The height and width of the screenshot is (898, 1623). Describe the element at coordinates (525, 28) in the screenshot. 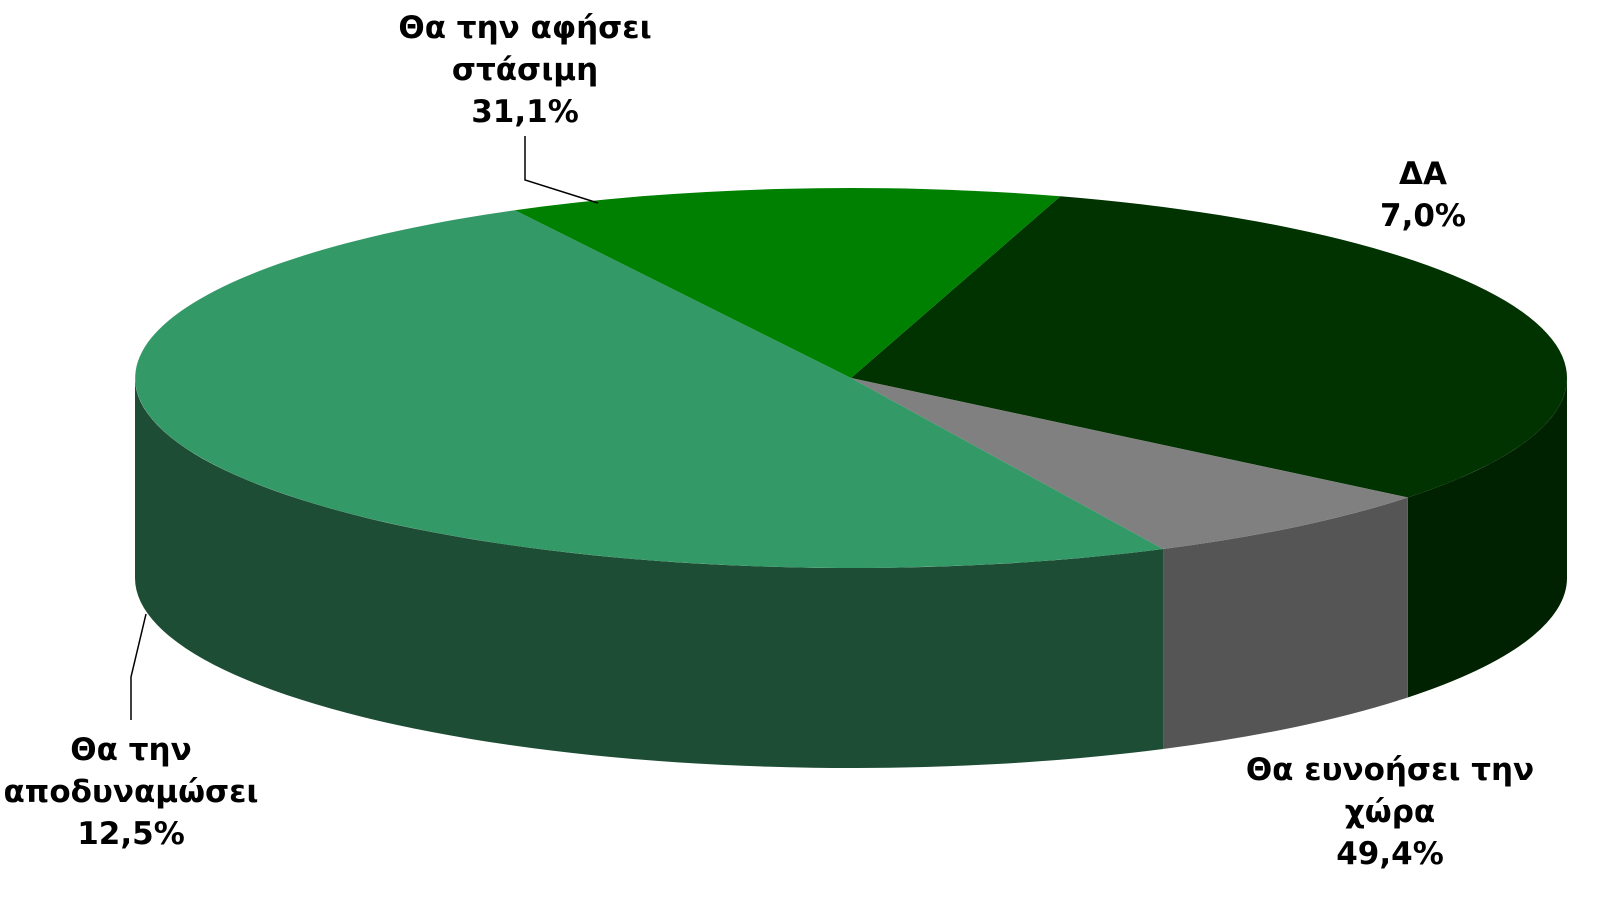

I see `data-label-name: Θα την αφήσει` at that location.